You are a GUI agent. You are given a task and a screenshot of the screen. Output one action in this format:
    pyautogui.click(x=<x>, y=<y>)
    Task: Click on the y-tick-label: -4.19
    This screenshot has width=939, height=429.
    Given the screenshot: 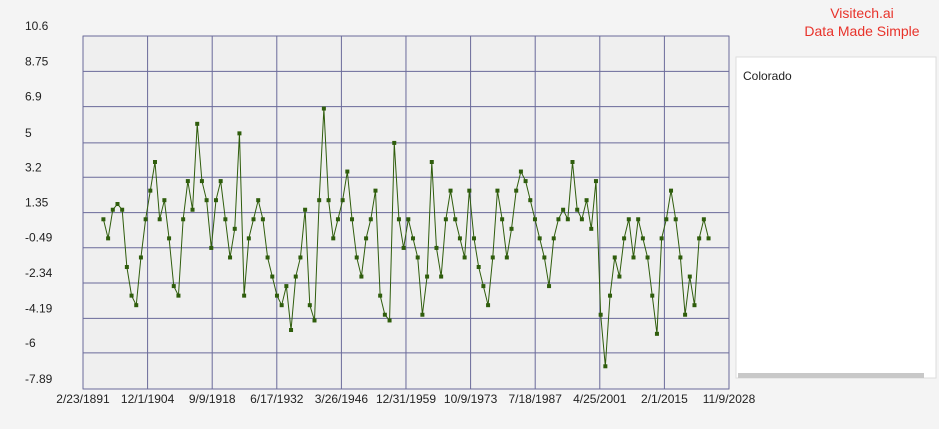 What is the action you would take?
    pyautogui.click(x=39, y=308)
    